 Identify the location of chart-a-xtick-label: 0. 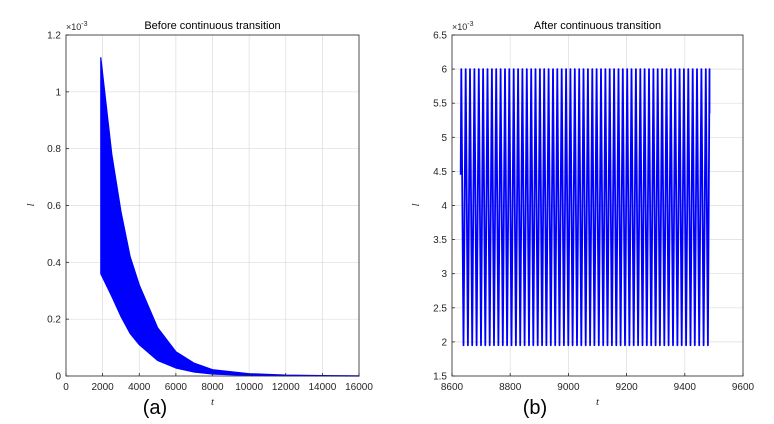
(66, 387).